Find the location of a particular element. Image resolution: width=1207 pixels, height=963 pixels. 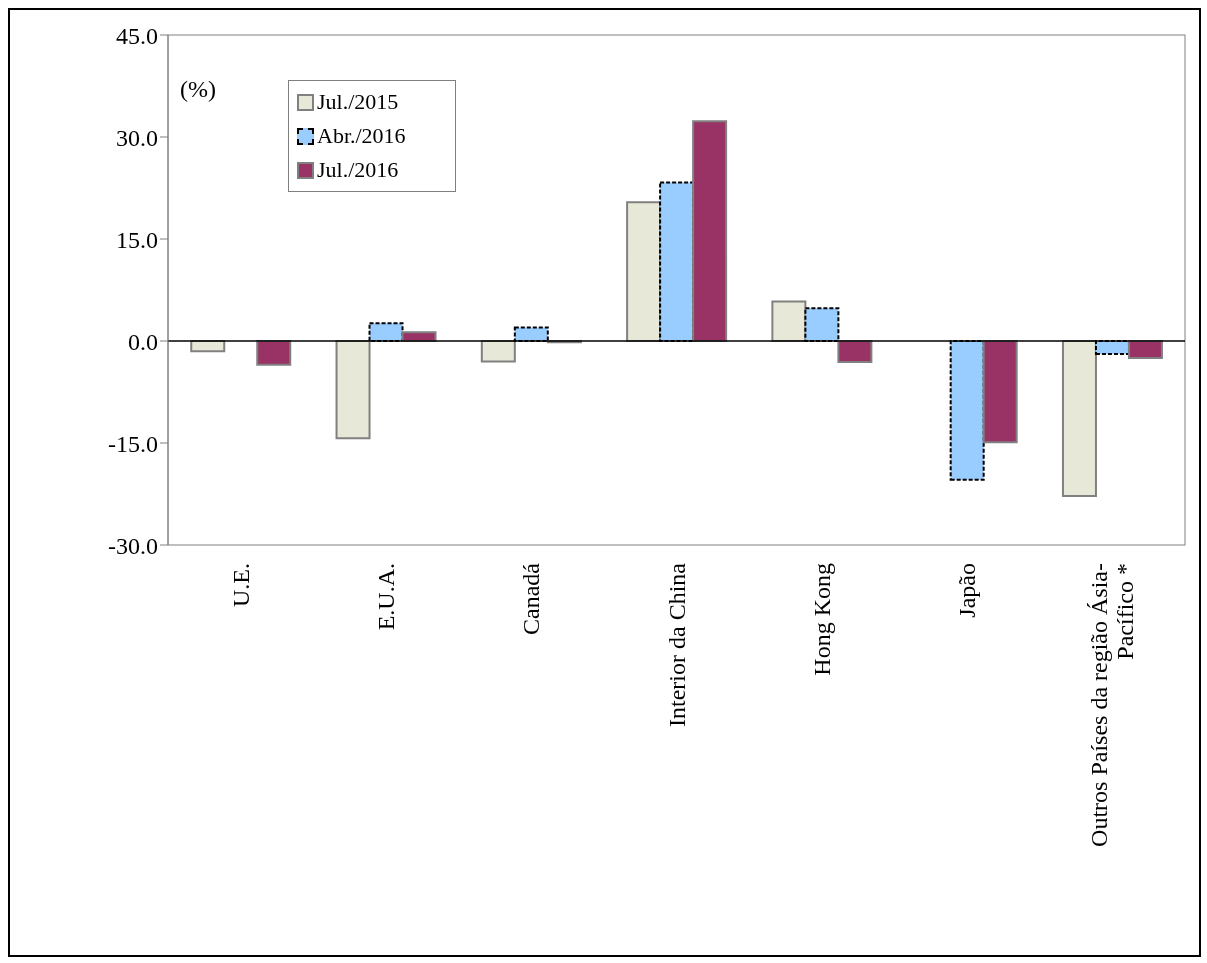

legend-label: Jul./2016 is located at coordinates (358, 170).